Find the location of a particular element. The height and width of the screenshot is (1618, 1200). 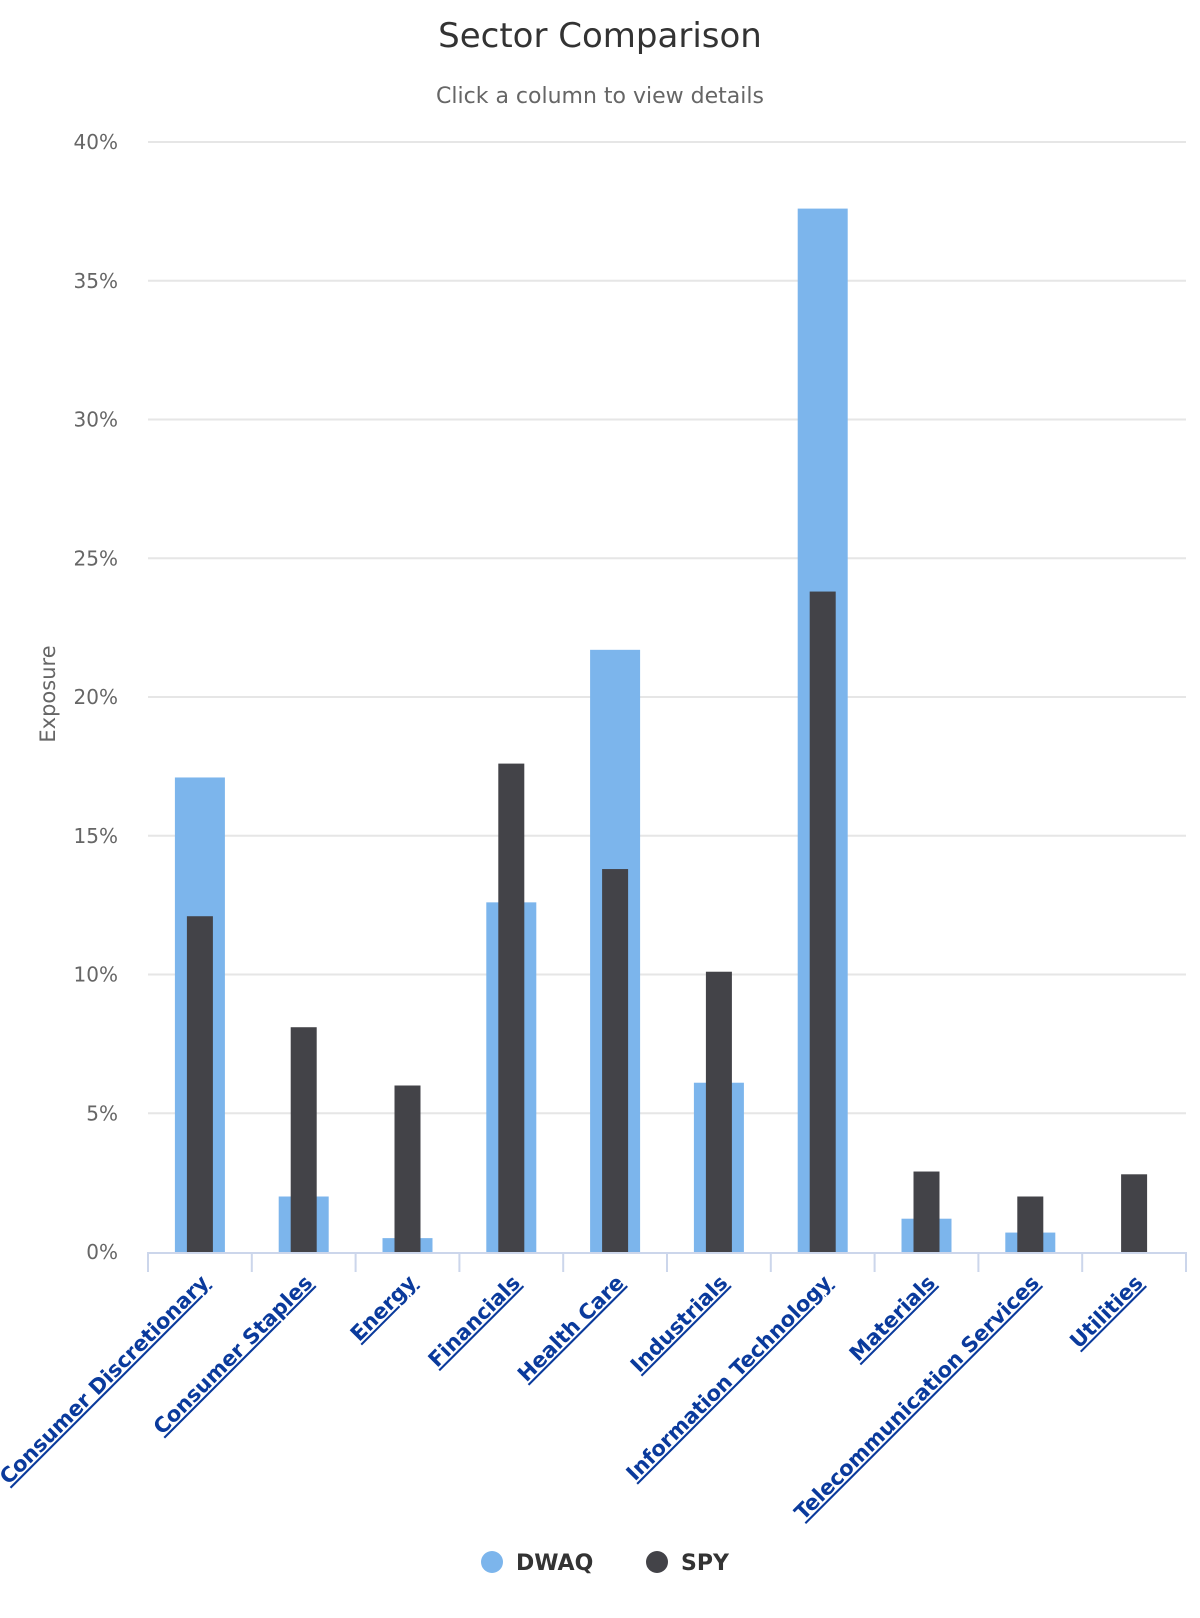

bar-spy-consumer-discretionary is located at coordinates (199, 1084).